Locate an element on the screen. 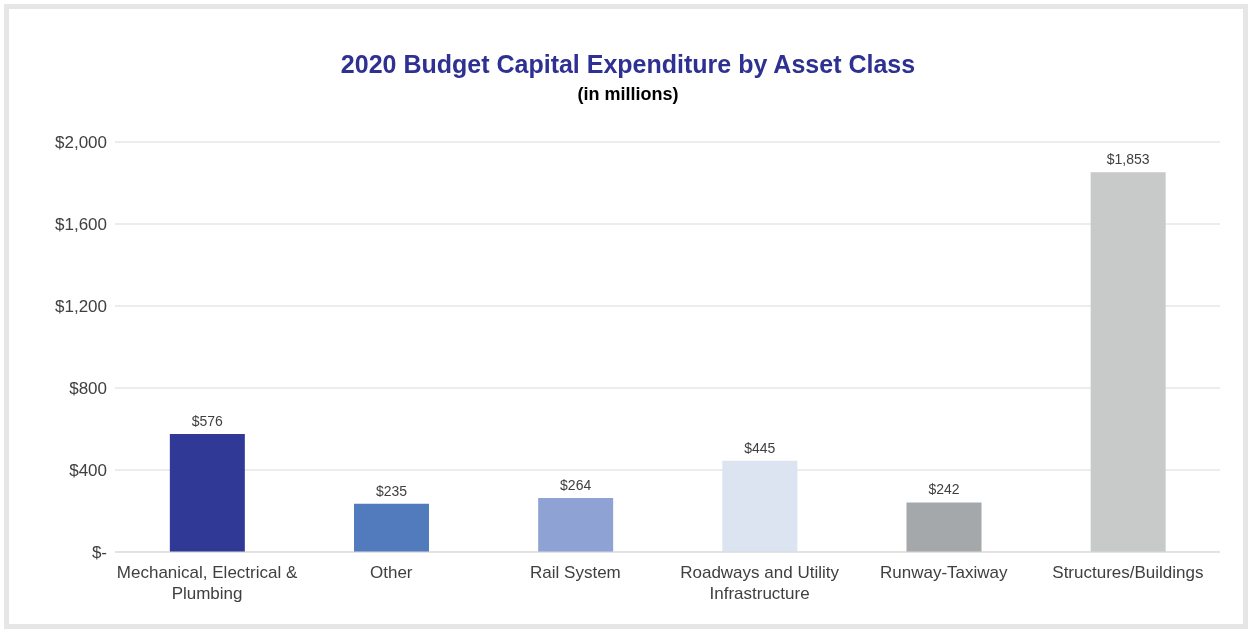 This screenshot has height=635, width=1256. data-label: $242 is located at coordinates (944, 489).